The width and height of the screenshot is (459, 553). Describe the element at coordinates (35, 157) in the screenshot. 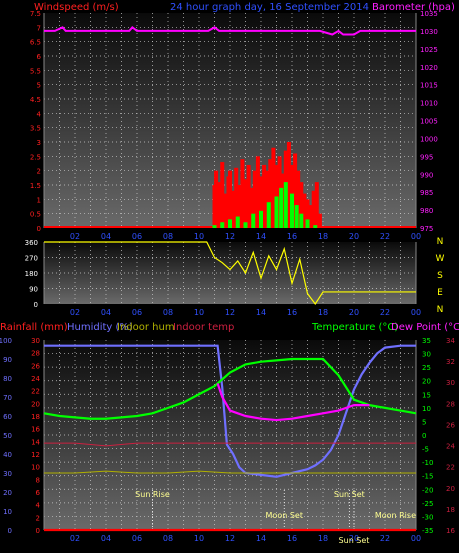

I see `windspeed-tick-label: 2.5` at that location.